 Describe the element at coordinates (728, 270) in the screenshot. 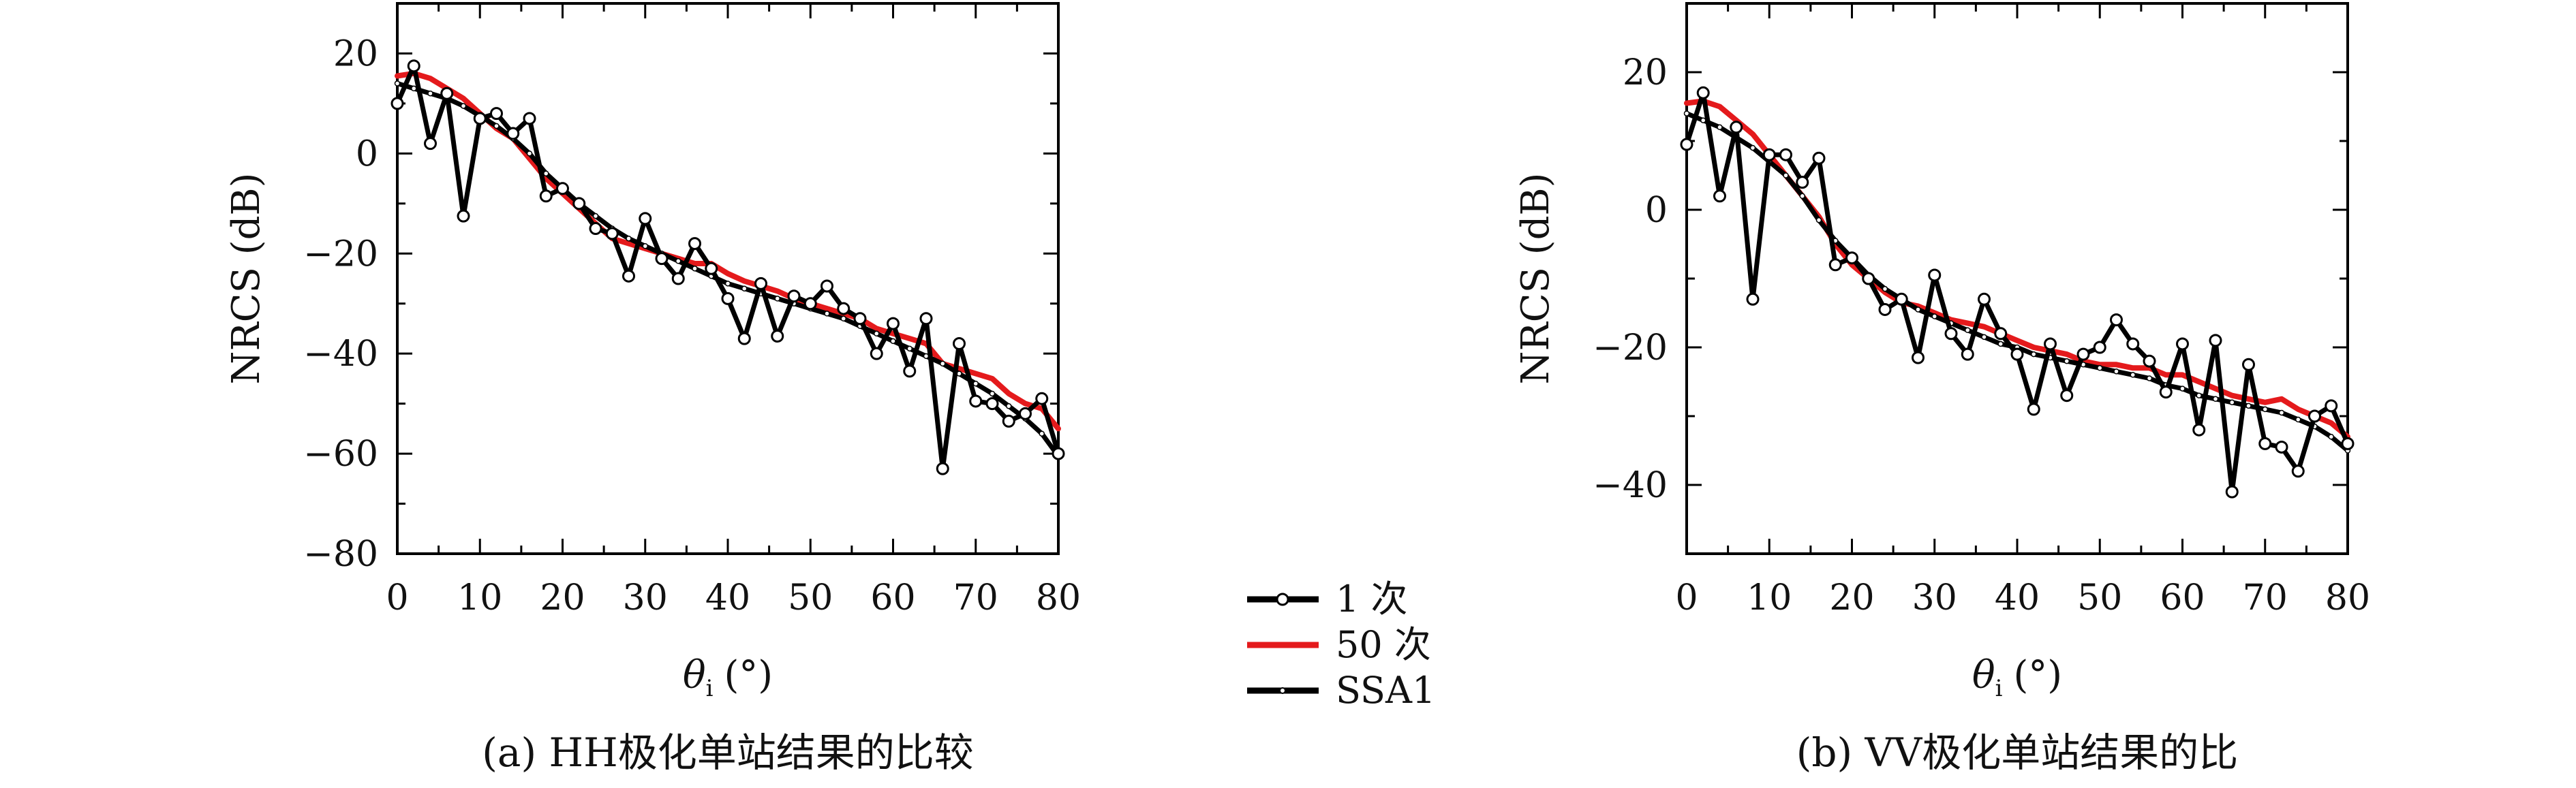

I see `panel-a-series-ssa1-line` at that location.